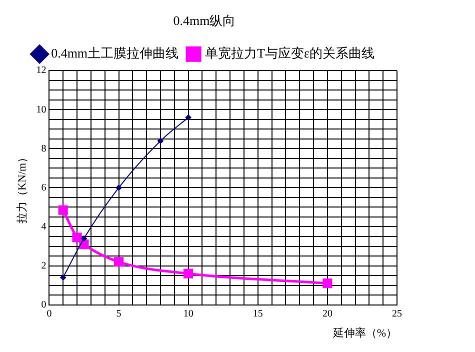 The height and width of the screenshot is (352, 475). I want to click on y-tick-label: 6, so click(43, 188).